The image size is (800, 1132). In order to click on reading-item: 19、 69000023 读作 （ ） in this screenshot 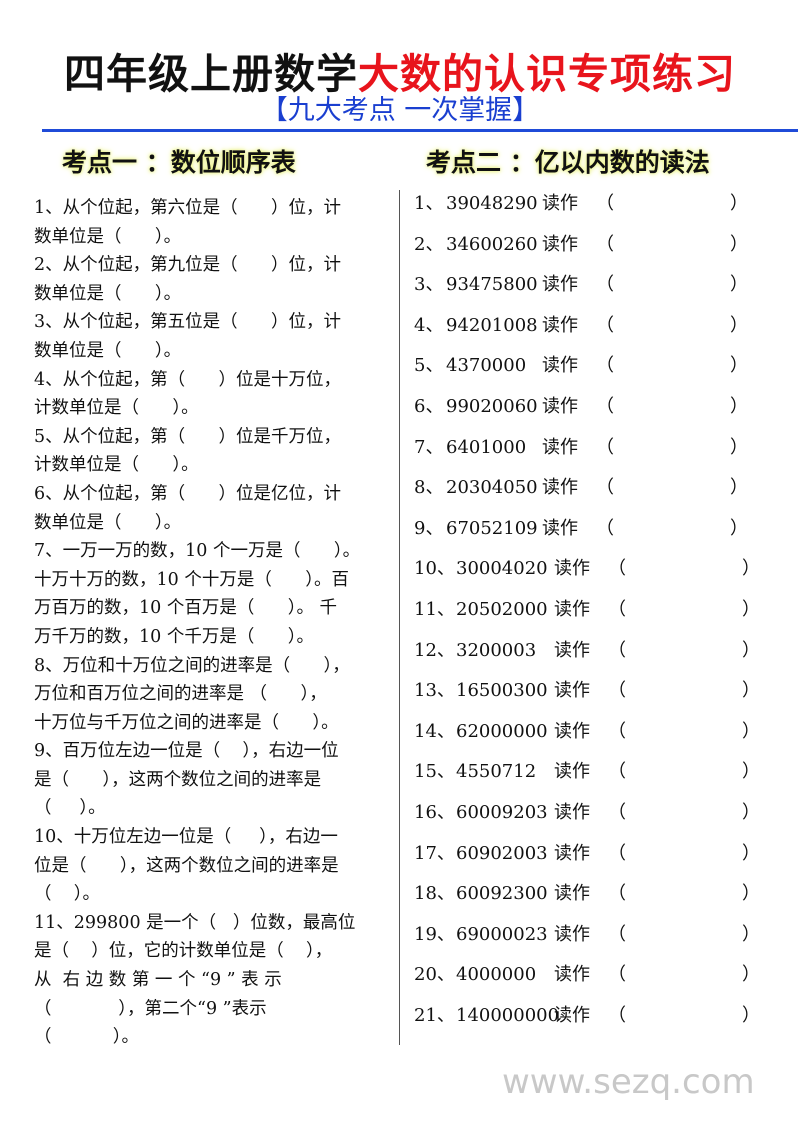, I will do `click(599, 941)`.